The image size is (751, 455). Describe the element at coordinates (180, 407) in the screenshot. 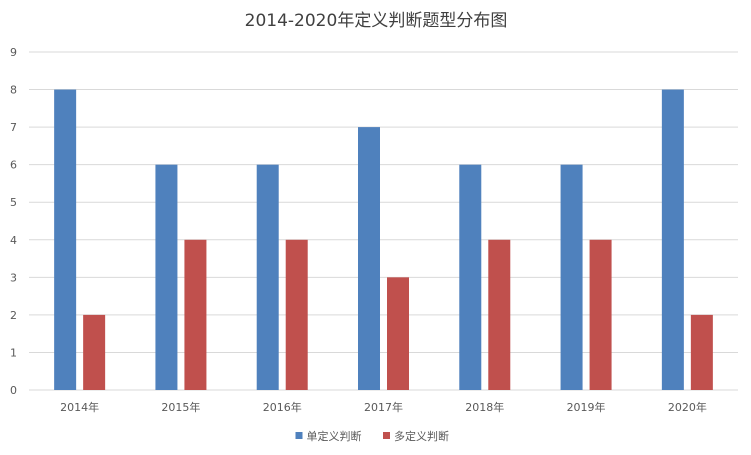

I see `x-tick-label: 2015年` at that location.